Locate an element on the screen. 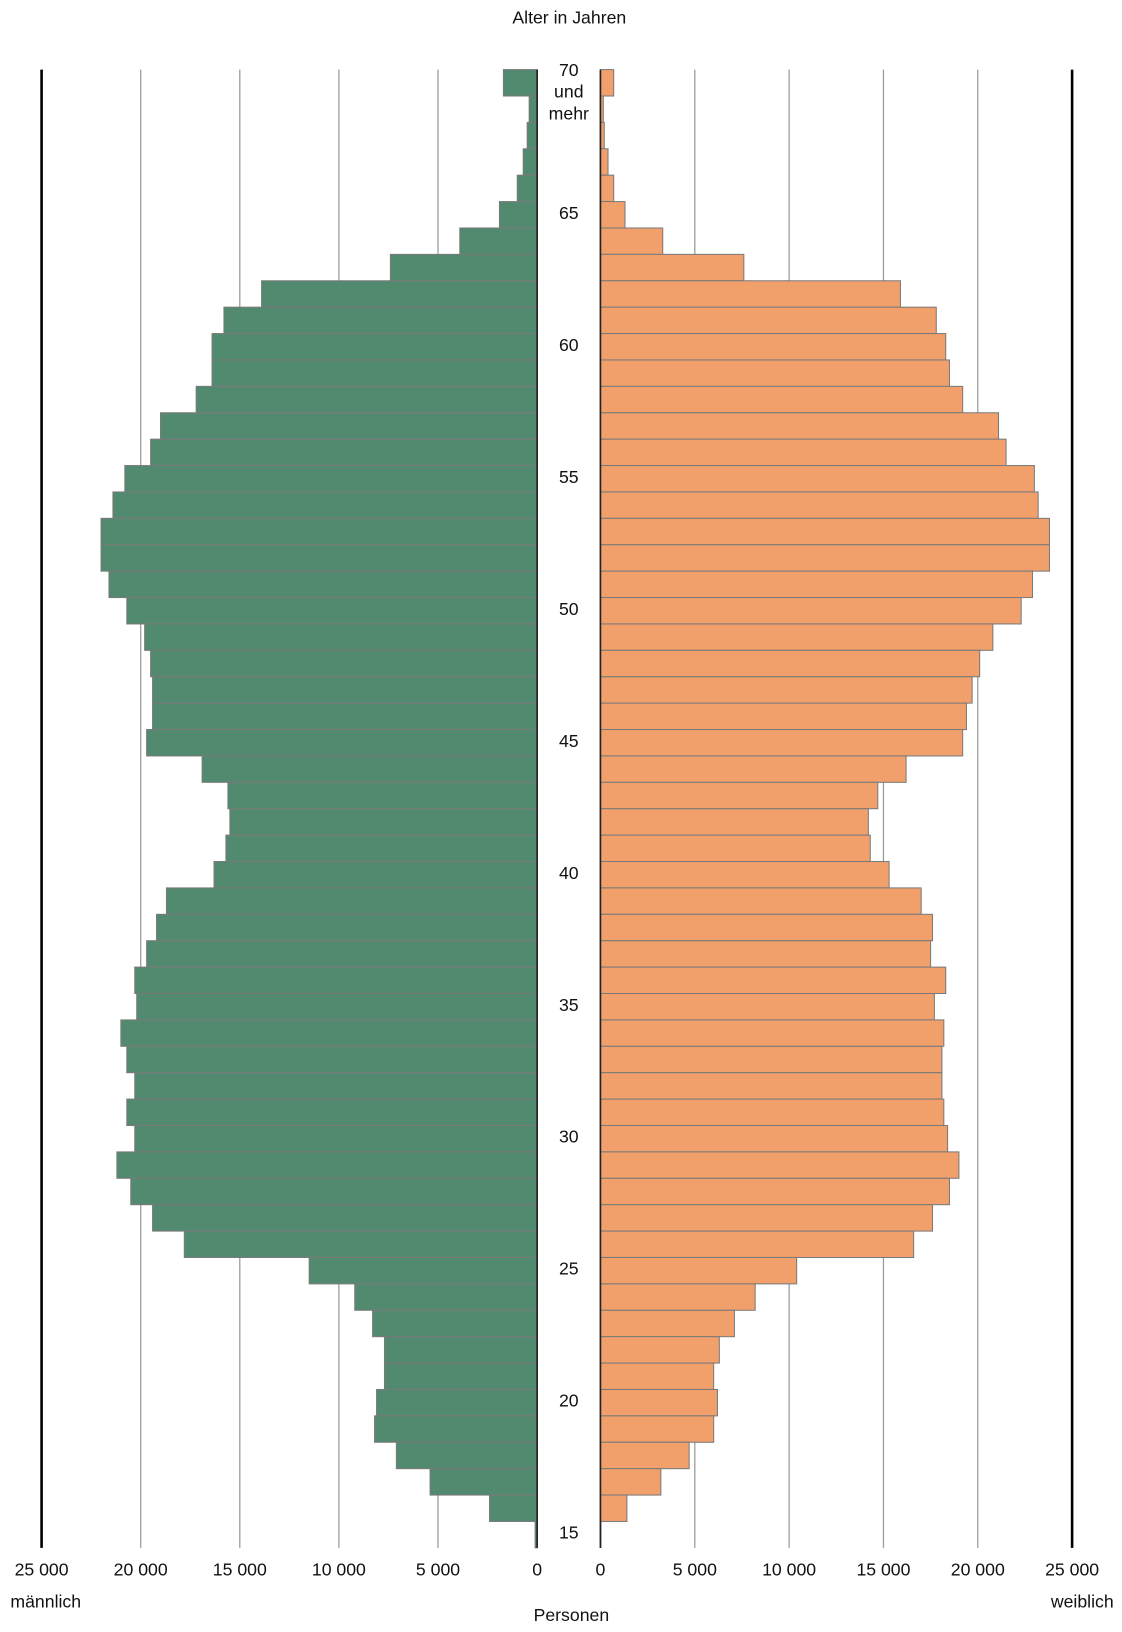 The image size is (1122, 1632). category-label: 45 is located at coordinates (568, 741).